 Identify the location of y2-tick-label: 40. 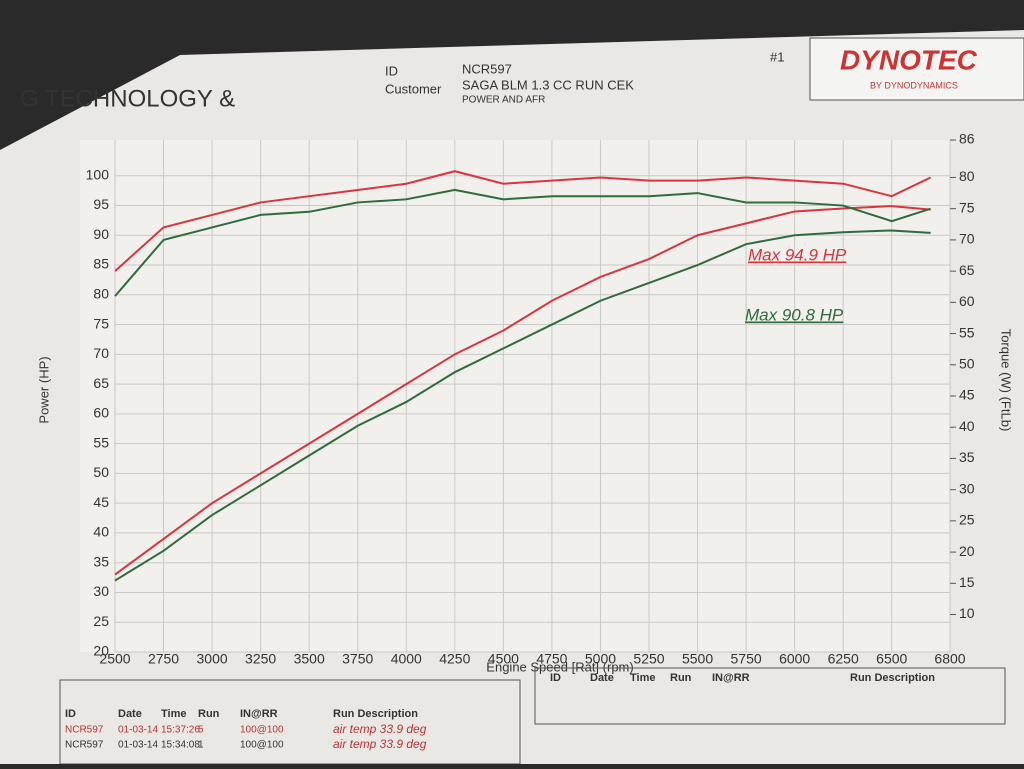
(967, 426).